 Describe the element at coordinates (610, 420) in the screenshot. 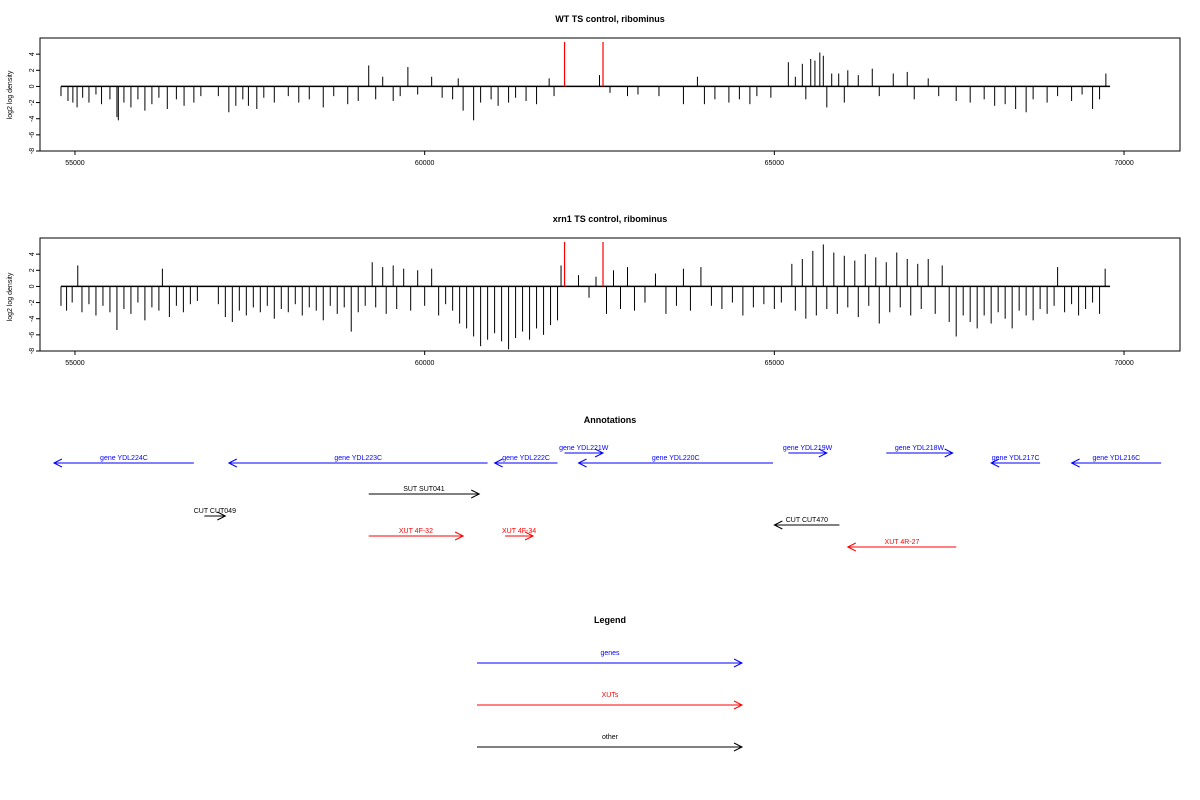

I see `annotations-title: Annotations` at that location.